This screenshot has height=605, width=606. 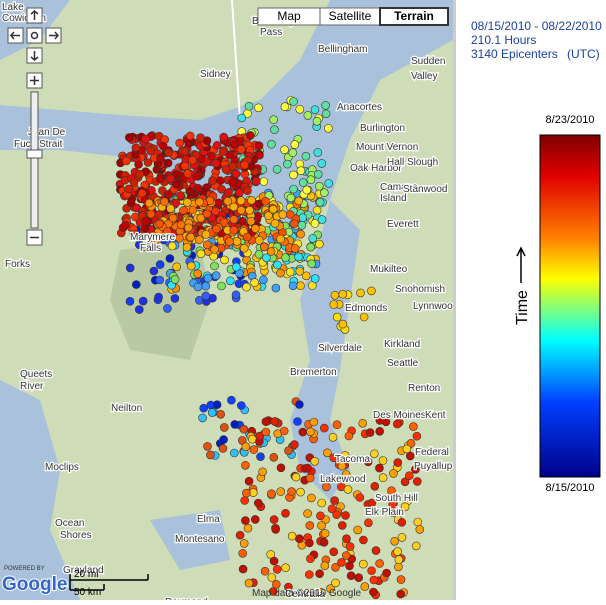 I want to click on terrain-button, so click(x=414, y=16).